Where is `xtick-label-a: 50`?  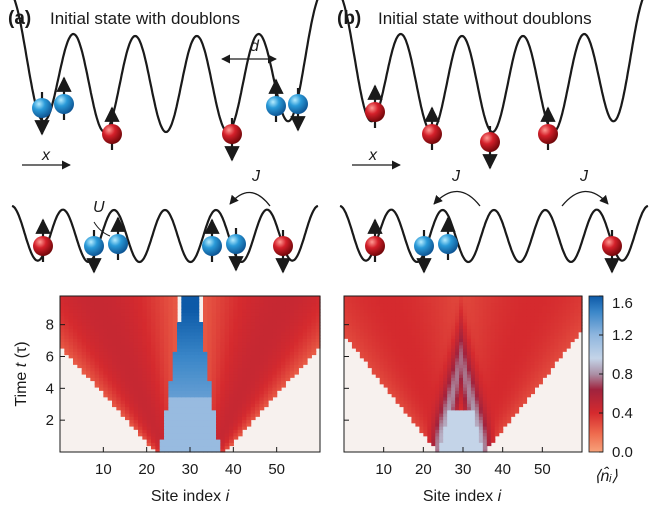 xtick-label-a: 50 is located at coordinates (276, 469).